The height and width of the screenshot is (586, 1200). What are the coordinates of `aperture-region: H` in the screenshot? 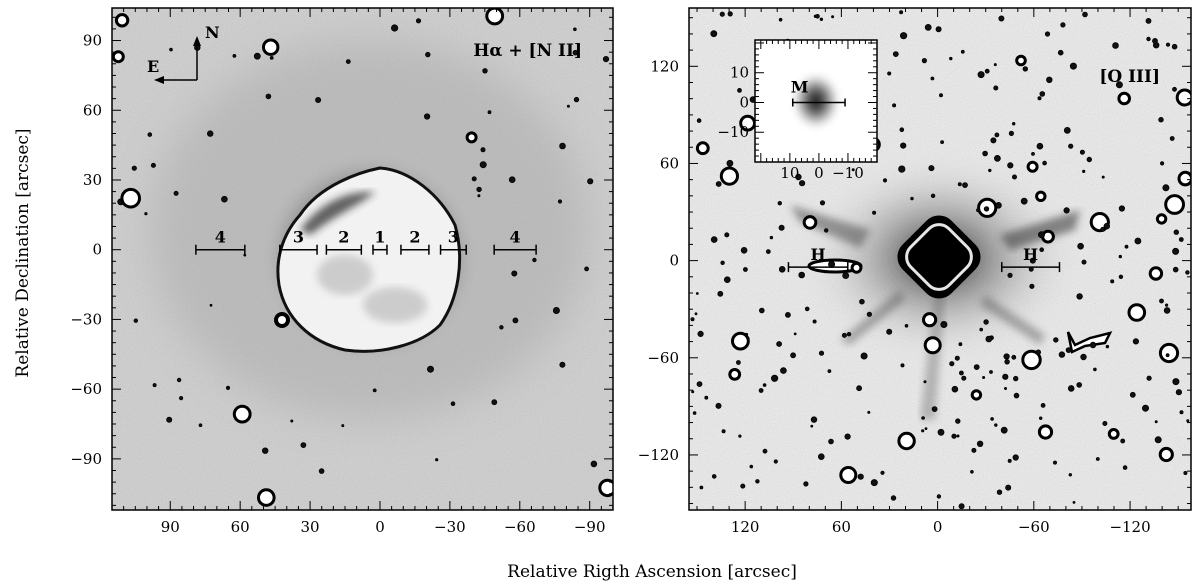 It's located at (1030, 259).